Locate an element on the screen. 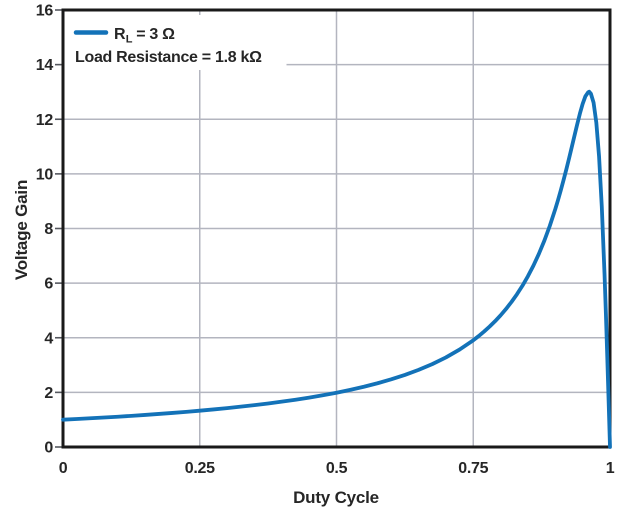 The image size is (618, 510). y-tick-label: 14 is located at coordinates (45, 65).